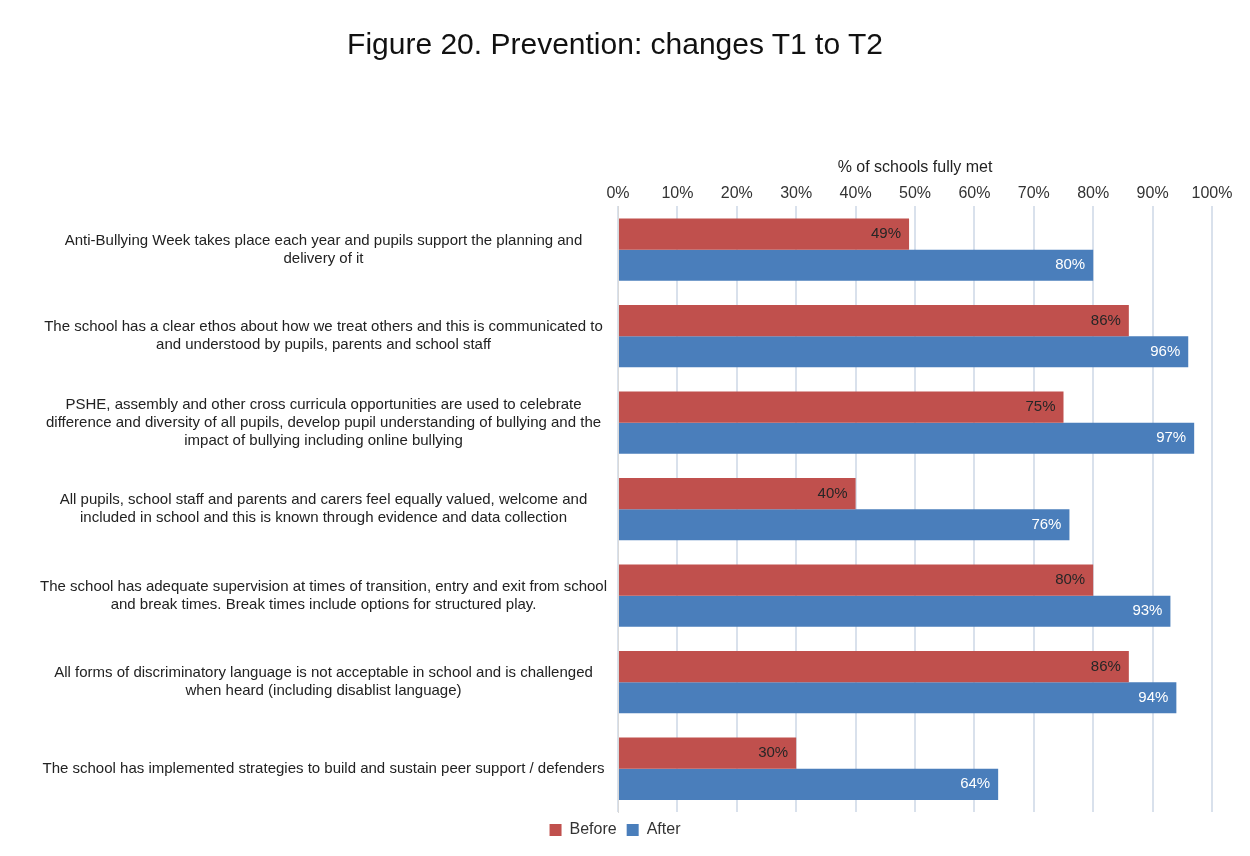  What do you see at coordinates (1212, 193) in the screenshot?
I see `x-tick-label: 100%` at bounding box center [1212, 193].